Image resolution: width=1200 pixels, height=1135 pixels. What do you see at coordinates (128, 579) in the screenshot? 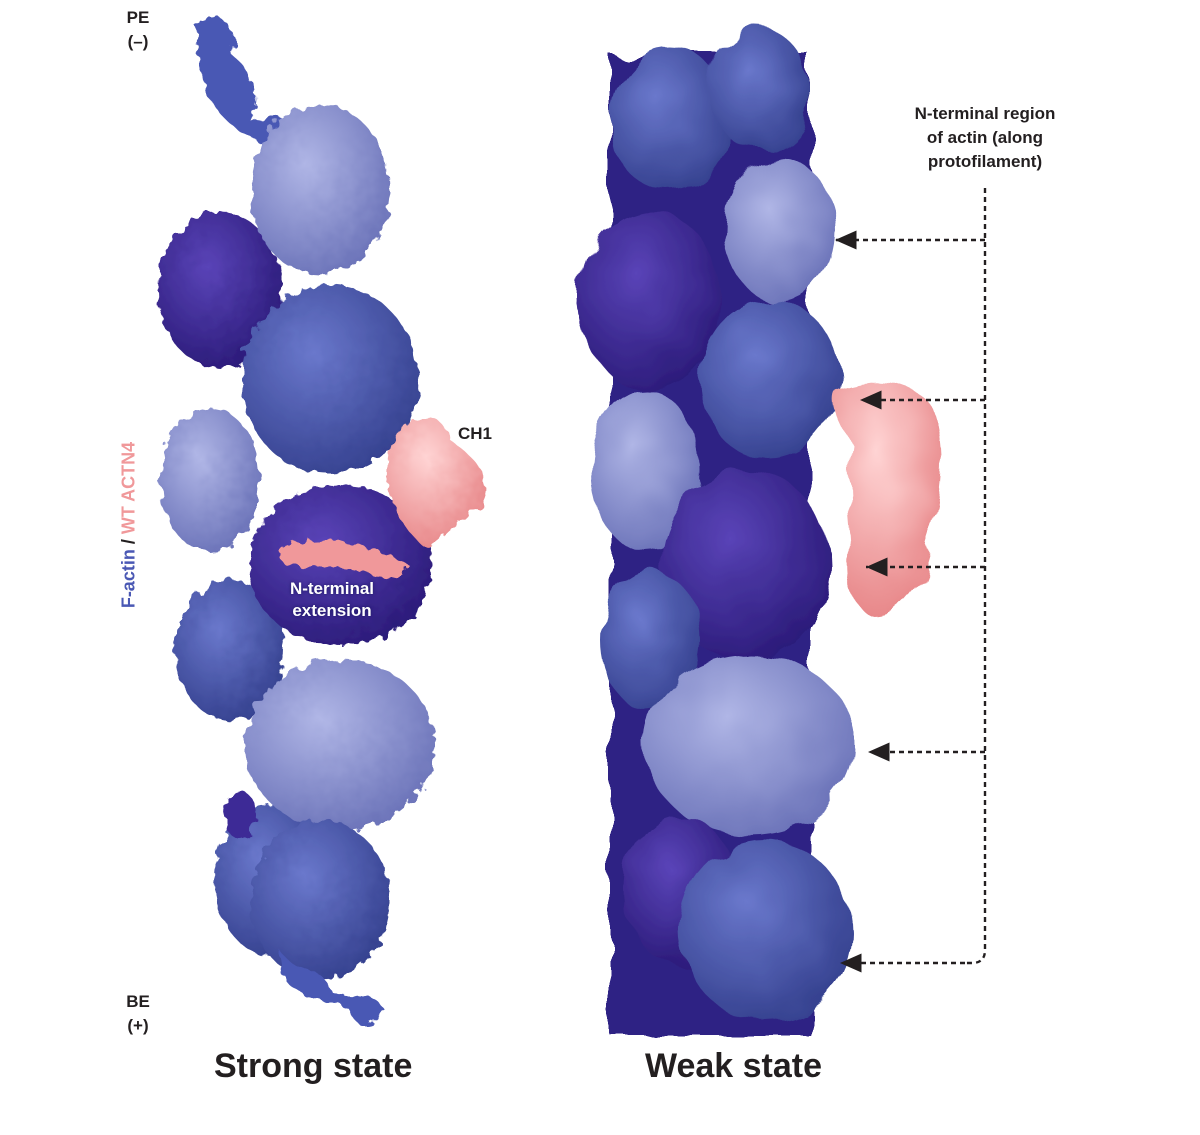
I see `legend-factin: F-actin` at bounding box center [128, 579].